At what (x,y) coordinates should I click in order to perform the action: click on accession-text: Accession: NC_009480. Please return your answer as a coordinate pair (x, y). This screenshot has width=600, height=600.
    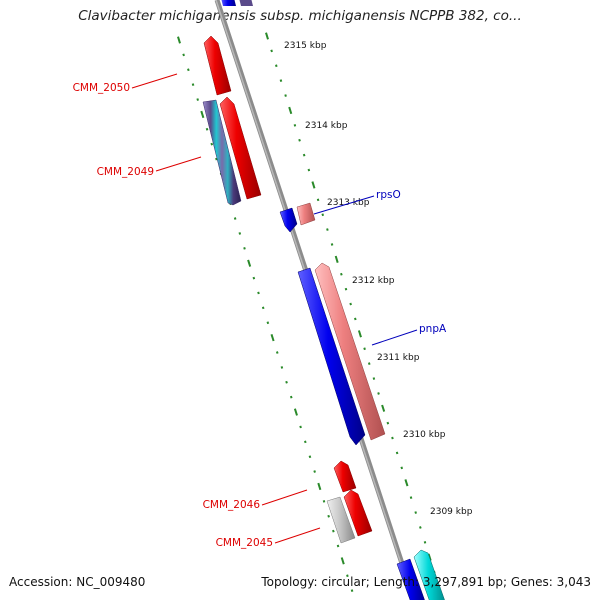
    Looking at the image, I should click on (77, 582).